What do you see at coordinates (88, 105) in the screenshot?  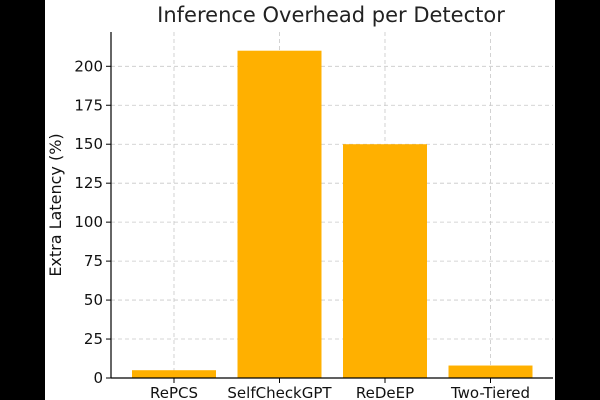 I see `y-tick-label: 175` at bounding box center [88, 105].